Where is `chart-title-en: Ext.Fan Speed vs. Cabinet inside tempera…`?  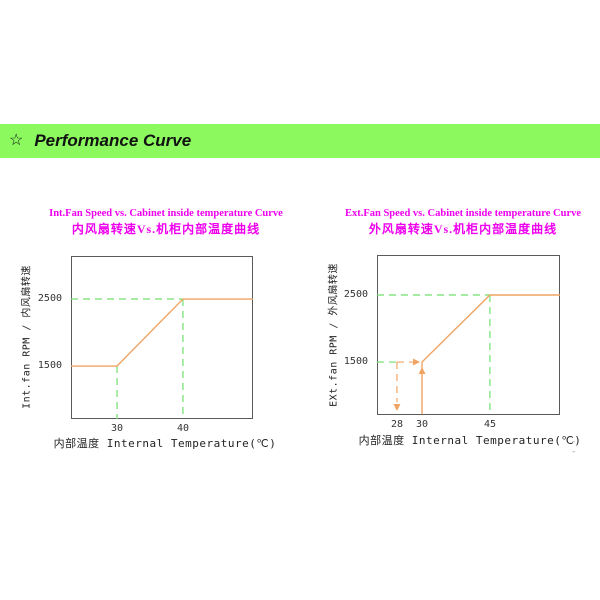 chart-title-en: Ext.Fan Speed vs. Cabinet inside tempera… is located at coordinates (463, 213).